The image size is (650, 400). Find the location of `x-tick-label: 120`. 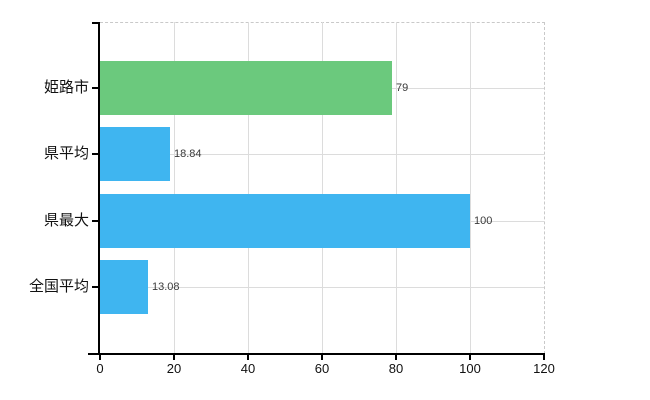

x-tick-label: 120 is located at coordinates (544, 368).